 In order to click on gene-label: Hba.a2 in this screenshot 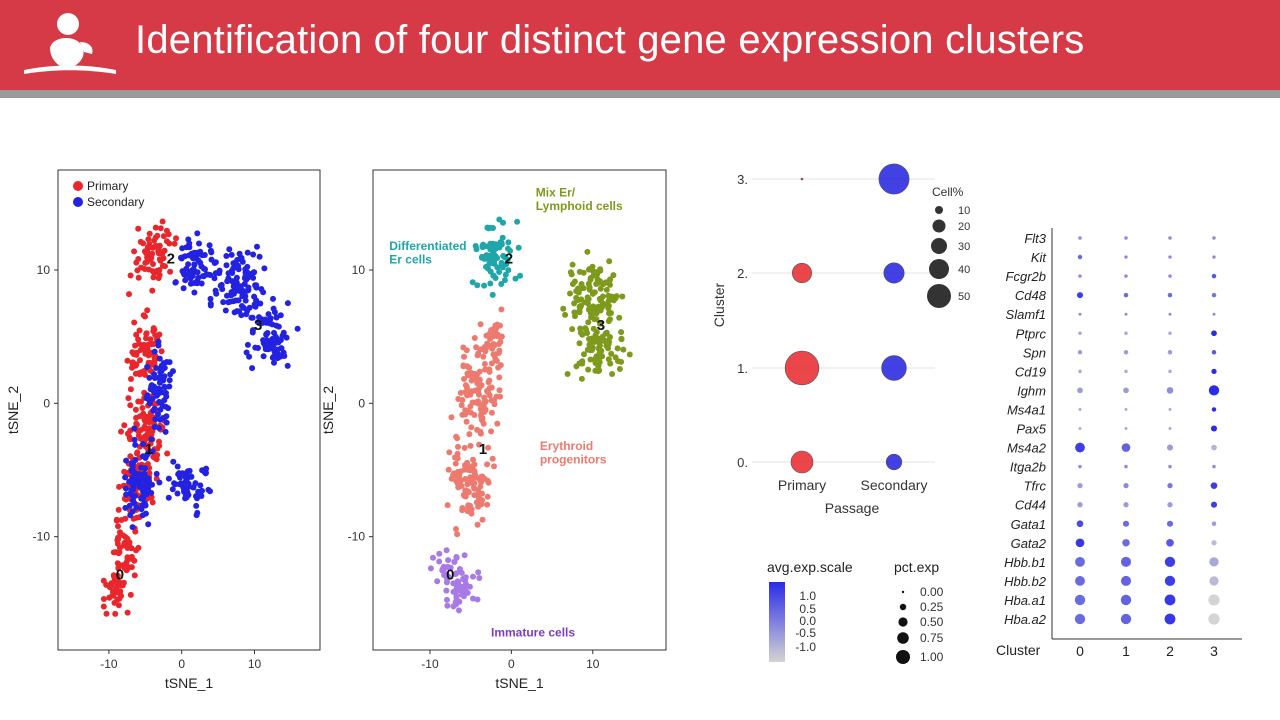, I will do `click(1025, 619)`.